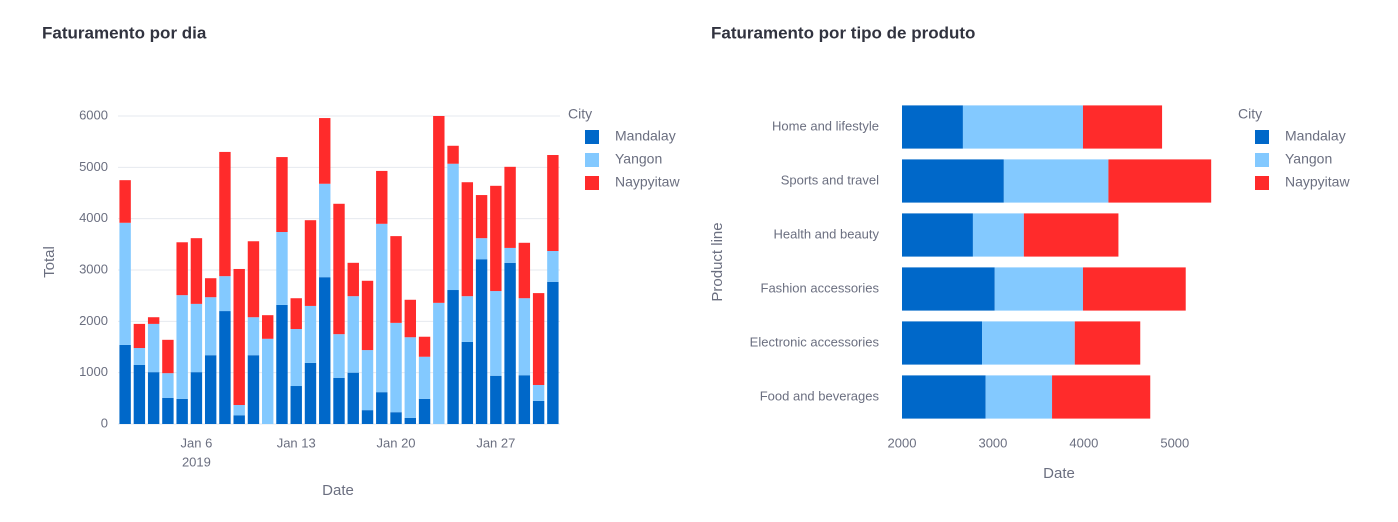 The width and height of the screenshot is (1398, 522). Describe the element at coordinates (93, 114) in the screenshot. I see `y-tick-label: 6000` at that location.